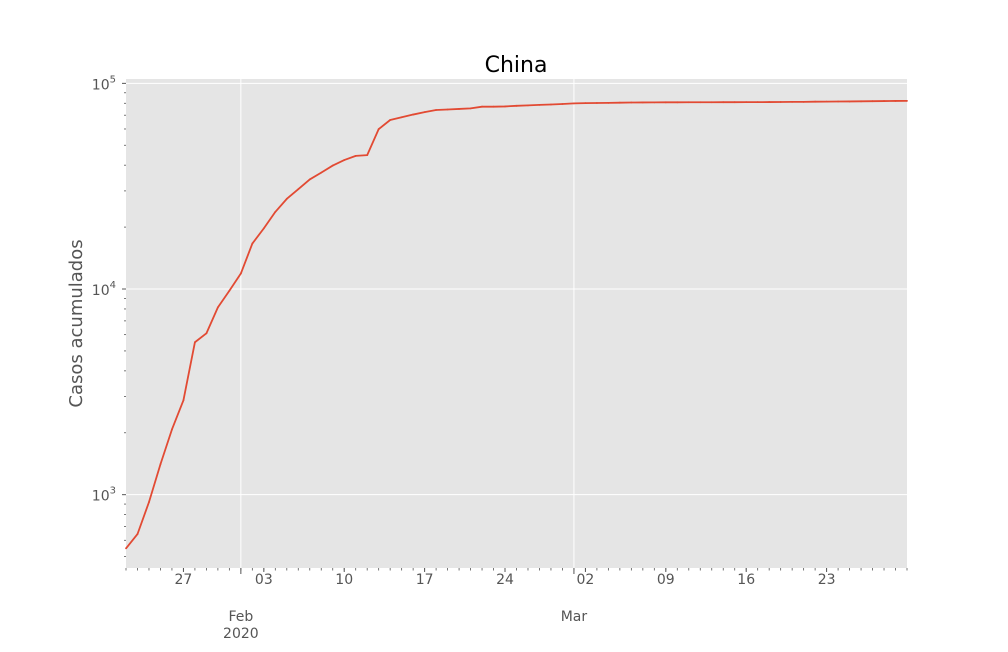 This screenshot has height=652, width=1008. What do you see at coordinates (241, 634) in the screenshot?
I see `x-year-label: 2020` at bounding box center [241, 634].